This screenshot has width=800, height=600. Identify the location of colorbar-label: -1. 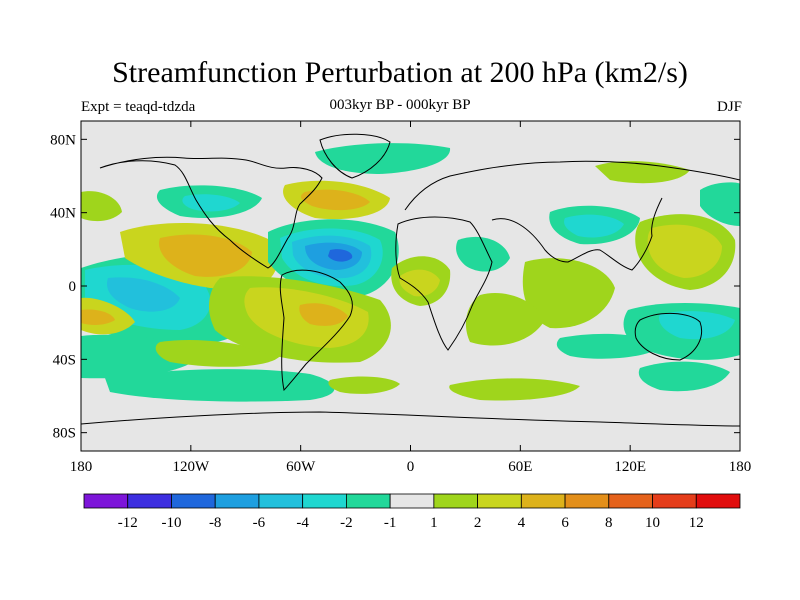
(390, 523).